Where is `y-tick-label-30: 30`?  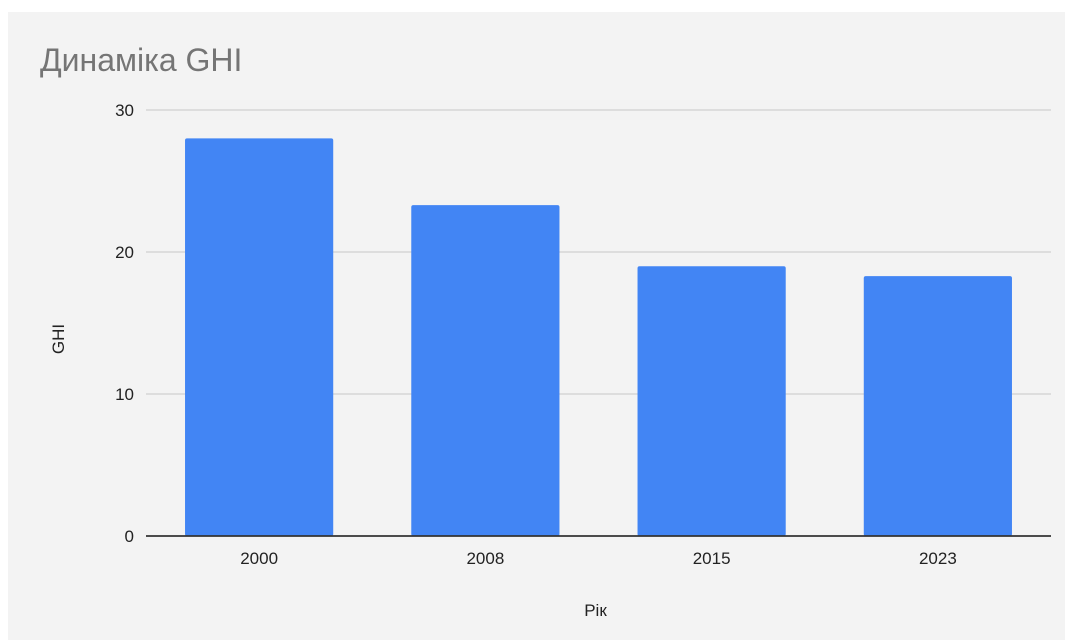
y-tick-label-30: 30 is located at coordinates (124, 110).